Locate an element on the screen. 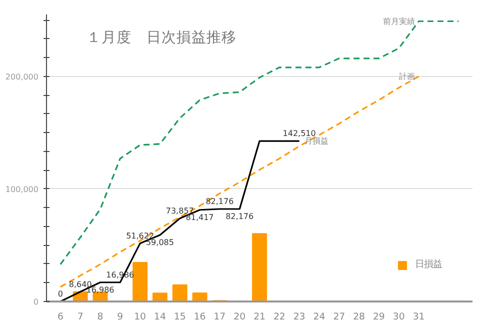 This screenshot has width=480, height=323. legend-label: 日損益 is located at coordinates (428, 264).